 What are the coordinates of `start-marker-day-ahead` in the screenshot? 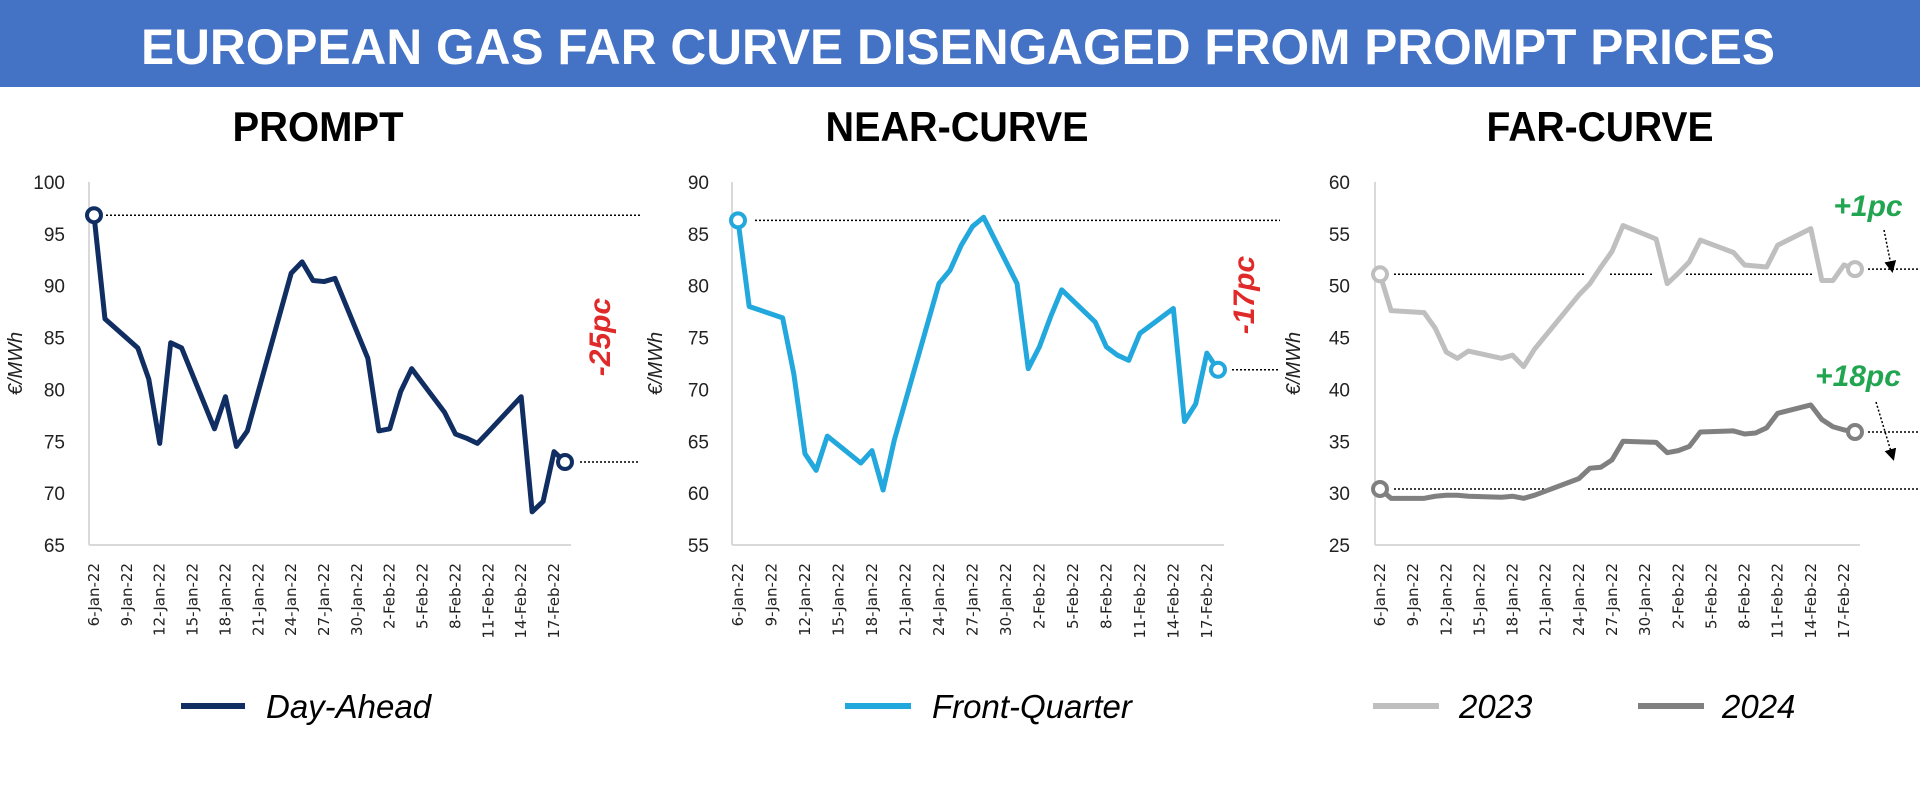 It's located at (94, 215).